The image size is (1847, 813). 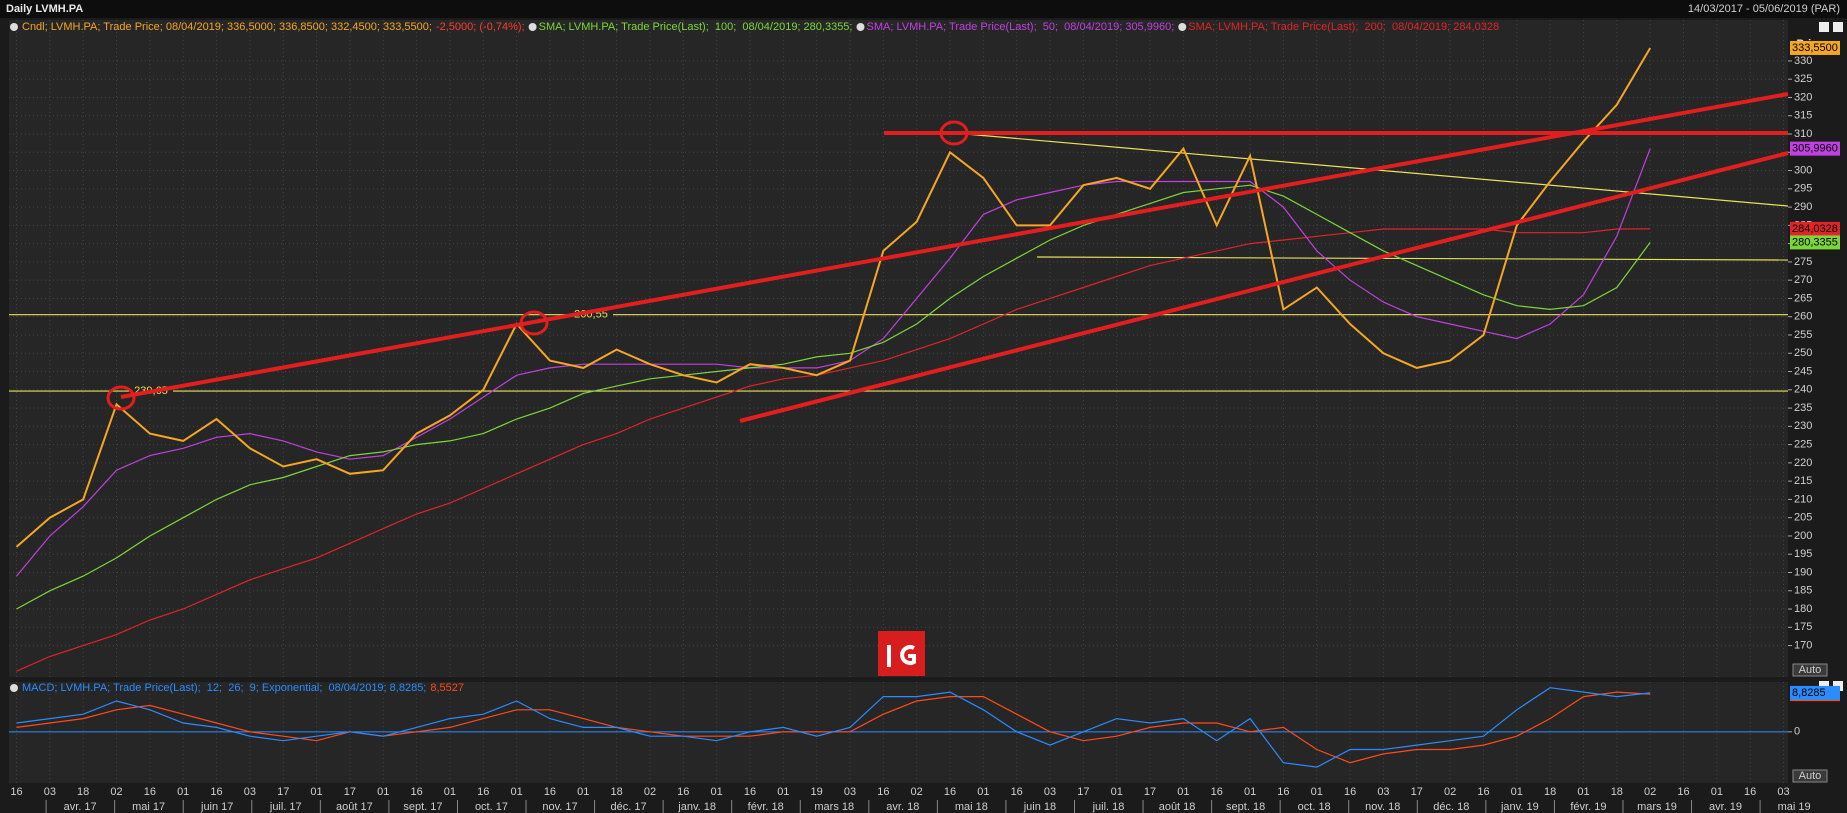 I want to click on restore-button, so click(x=1824, y=27).